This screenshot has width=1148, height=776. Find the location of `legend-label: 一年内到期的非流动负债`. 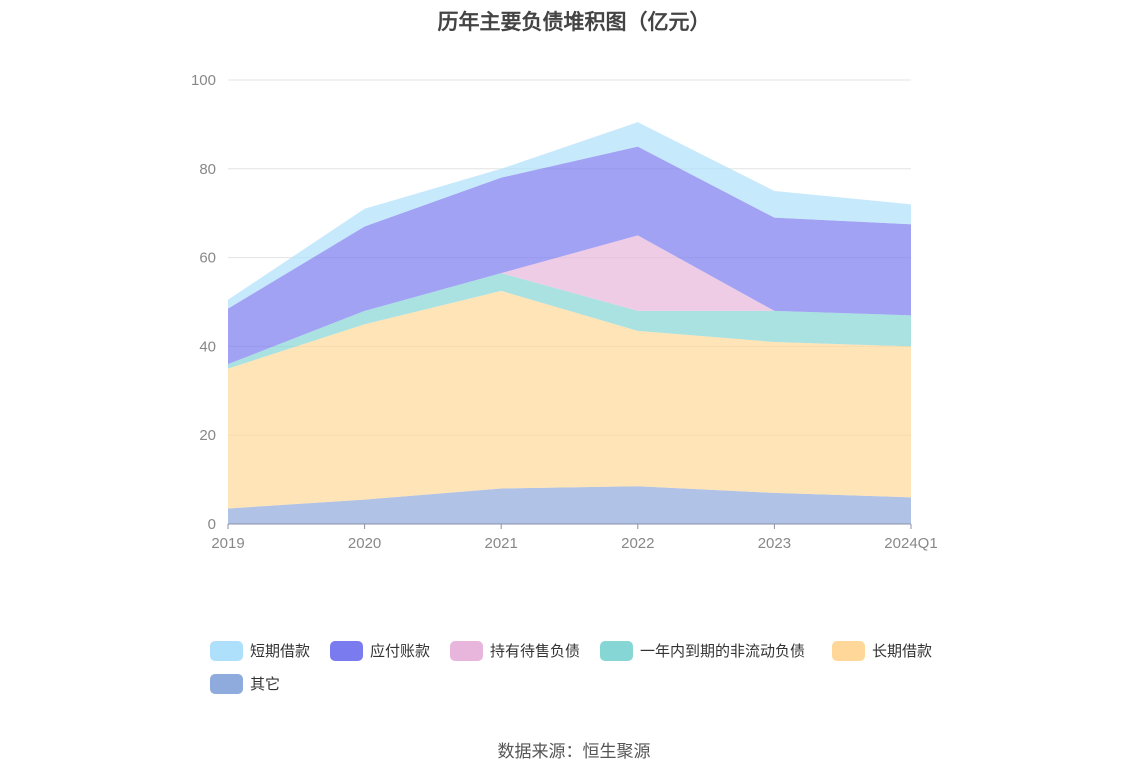

legend-label: 一年内到期的非流动负债 is located at coordinates (723, 651).